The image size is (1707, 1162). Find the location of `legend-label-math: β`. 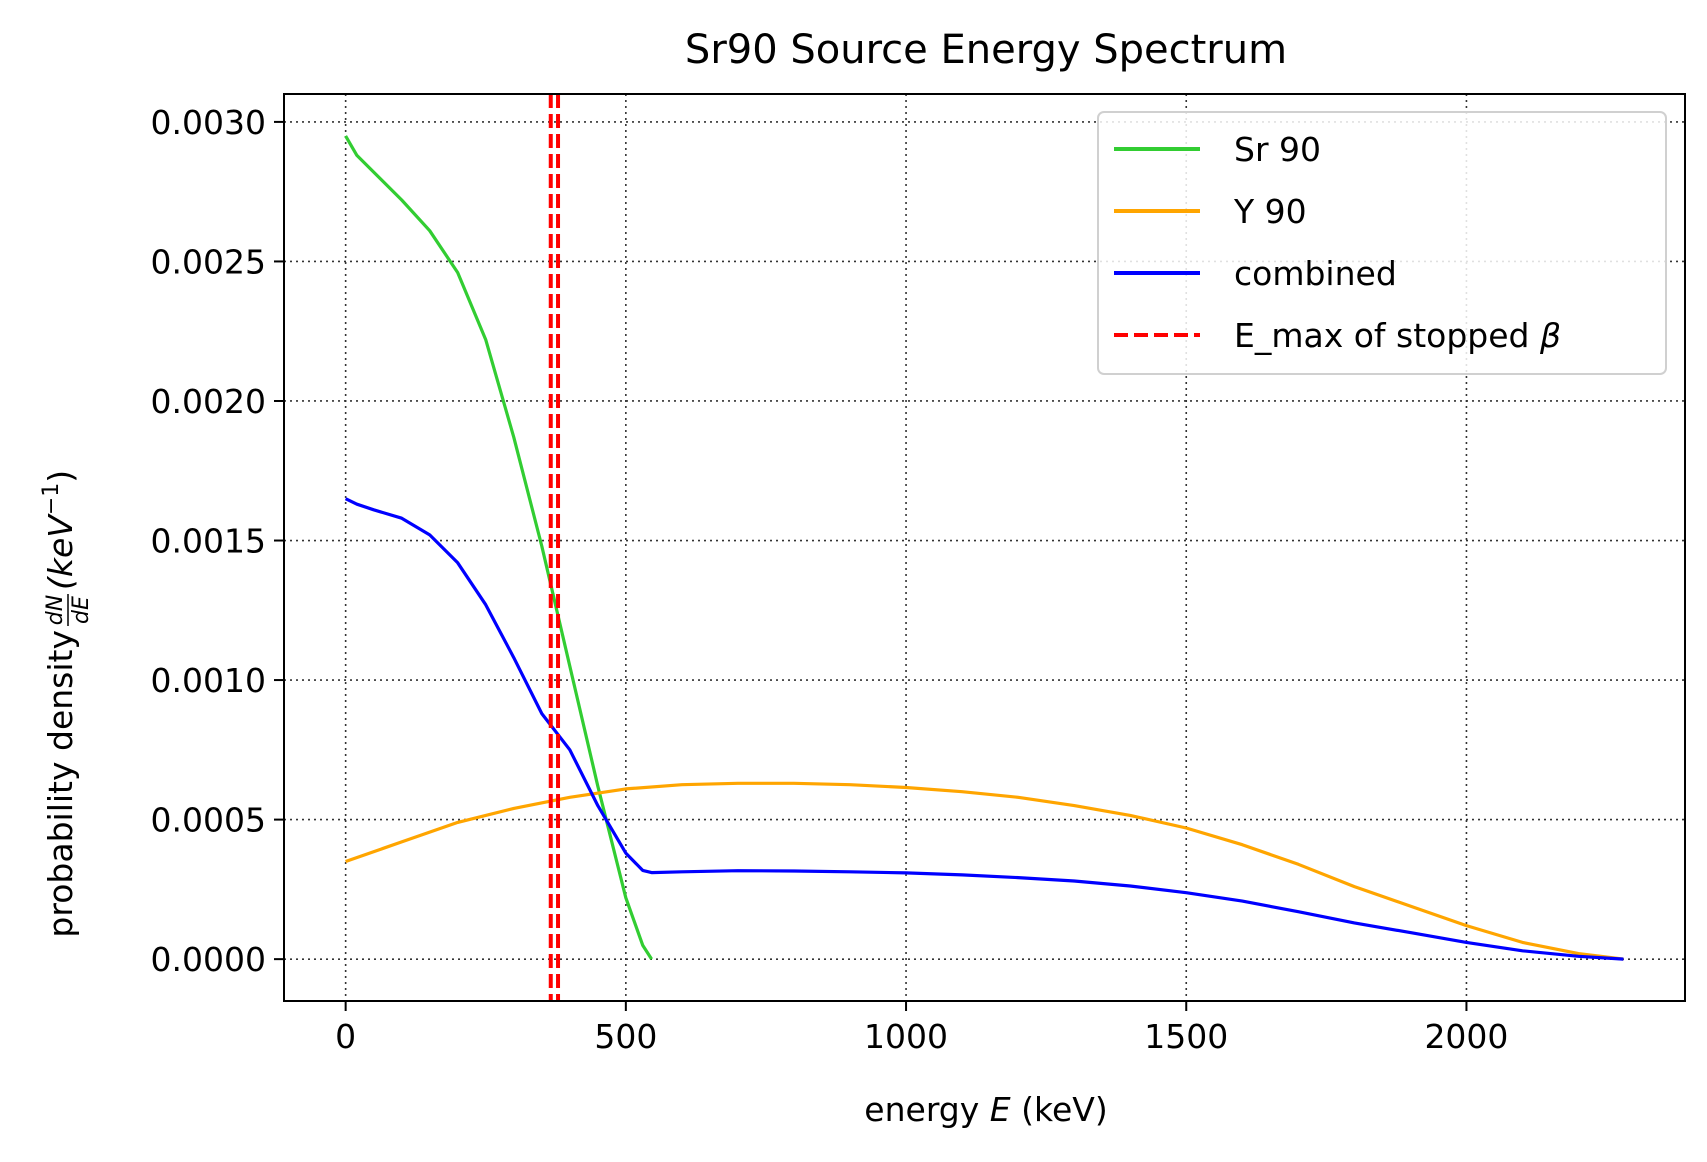

legend-label-math: β is located at coordinates (1550, 335).